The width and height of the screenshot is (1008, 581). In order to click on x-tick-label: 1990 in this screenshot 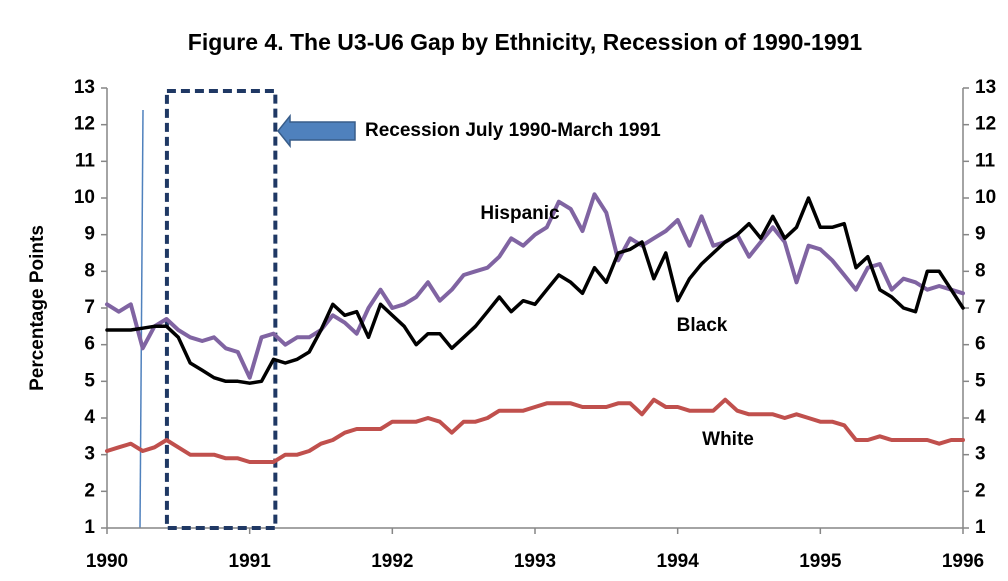, I will do `click(107, 561)`.